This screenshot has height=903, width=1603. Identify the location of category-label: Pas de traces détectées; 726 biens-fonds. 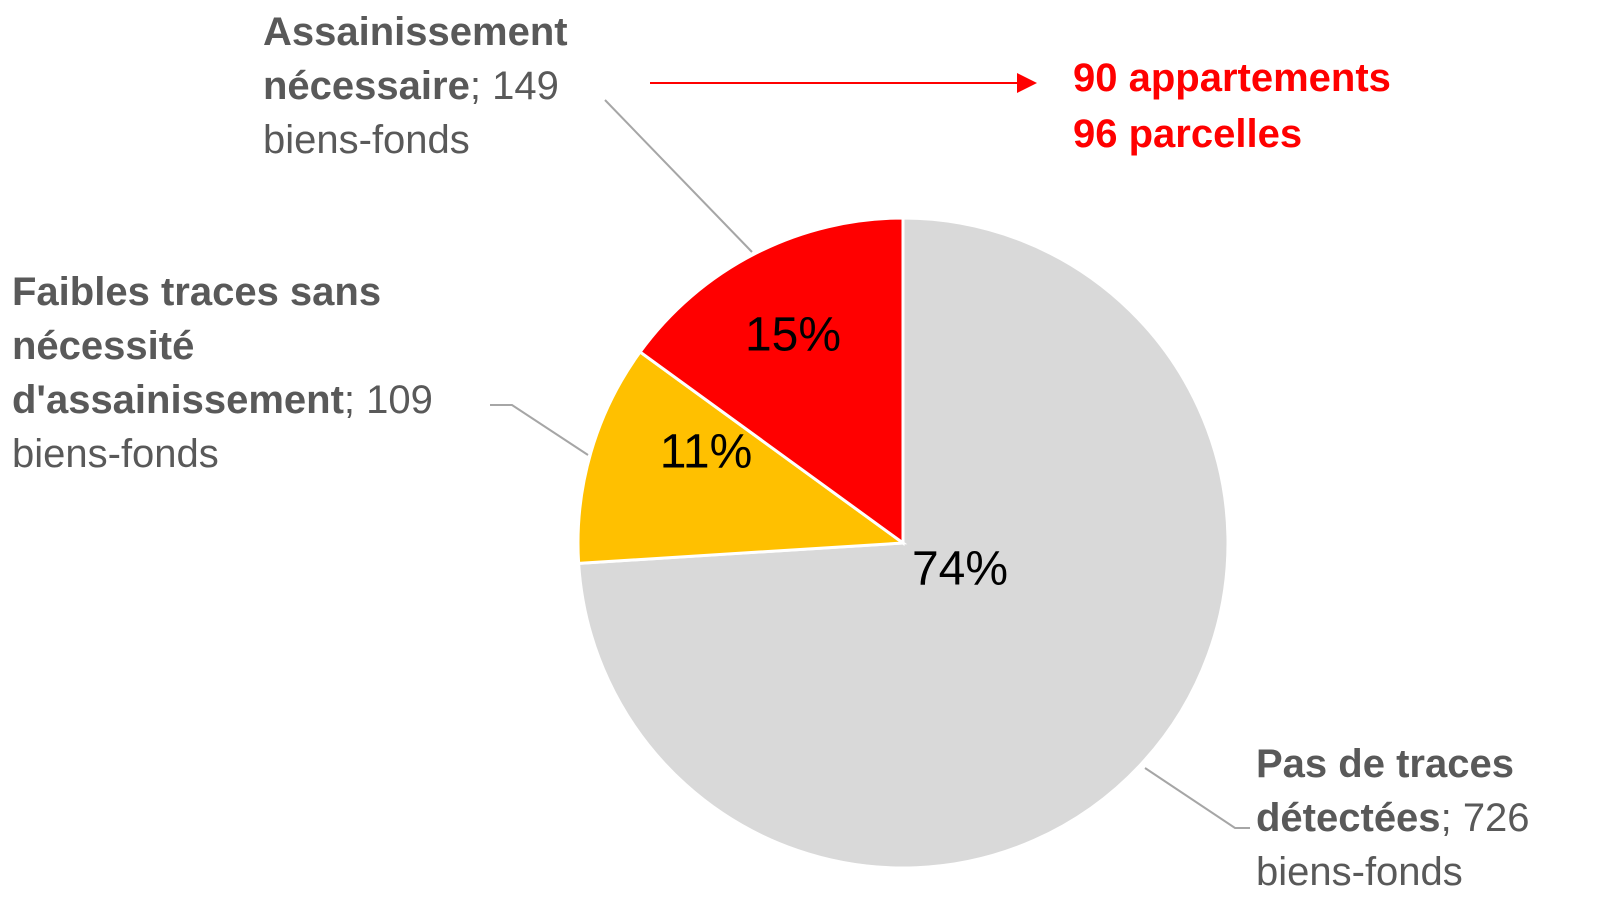
(1428, 818).